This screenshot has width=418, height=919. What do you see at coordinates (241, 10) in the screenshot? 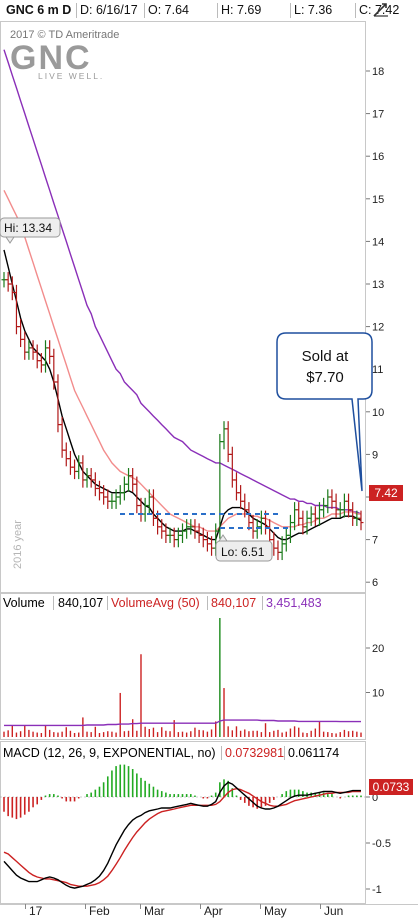
I see `high-label: H: 7.69` at bounding box center [241, 10].